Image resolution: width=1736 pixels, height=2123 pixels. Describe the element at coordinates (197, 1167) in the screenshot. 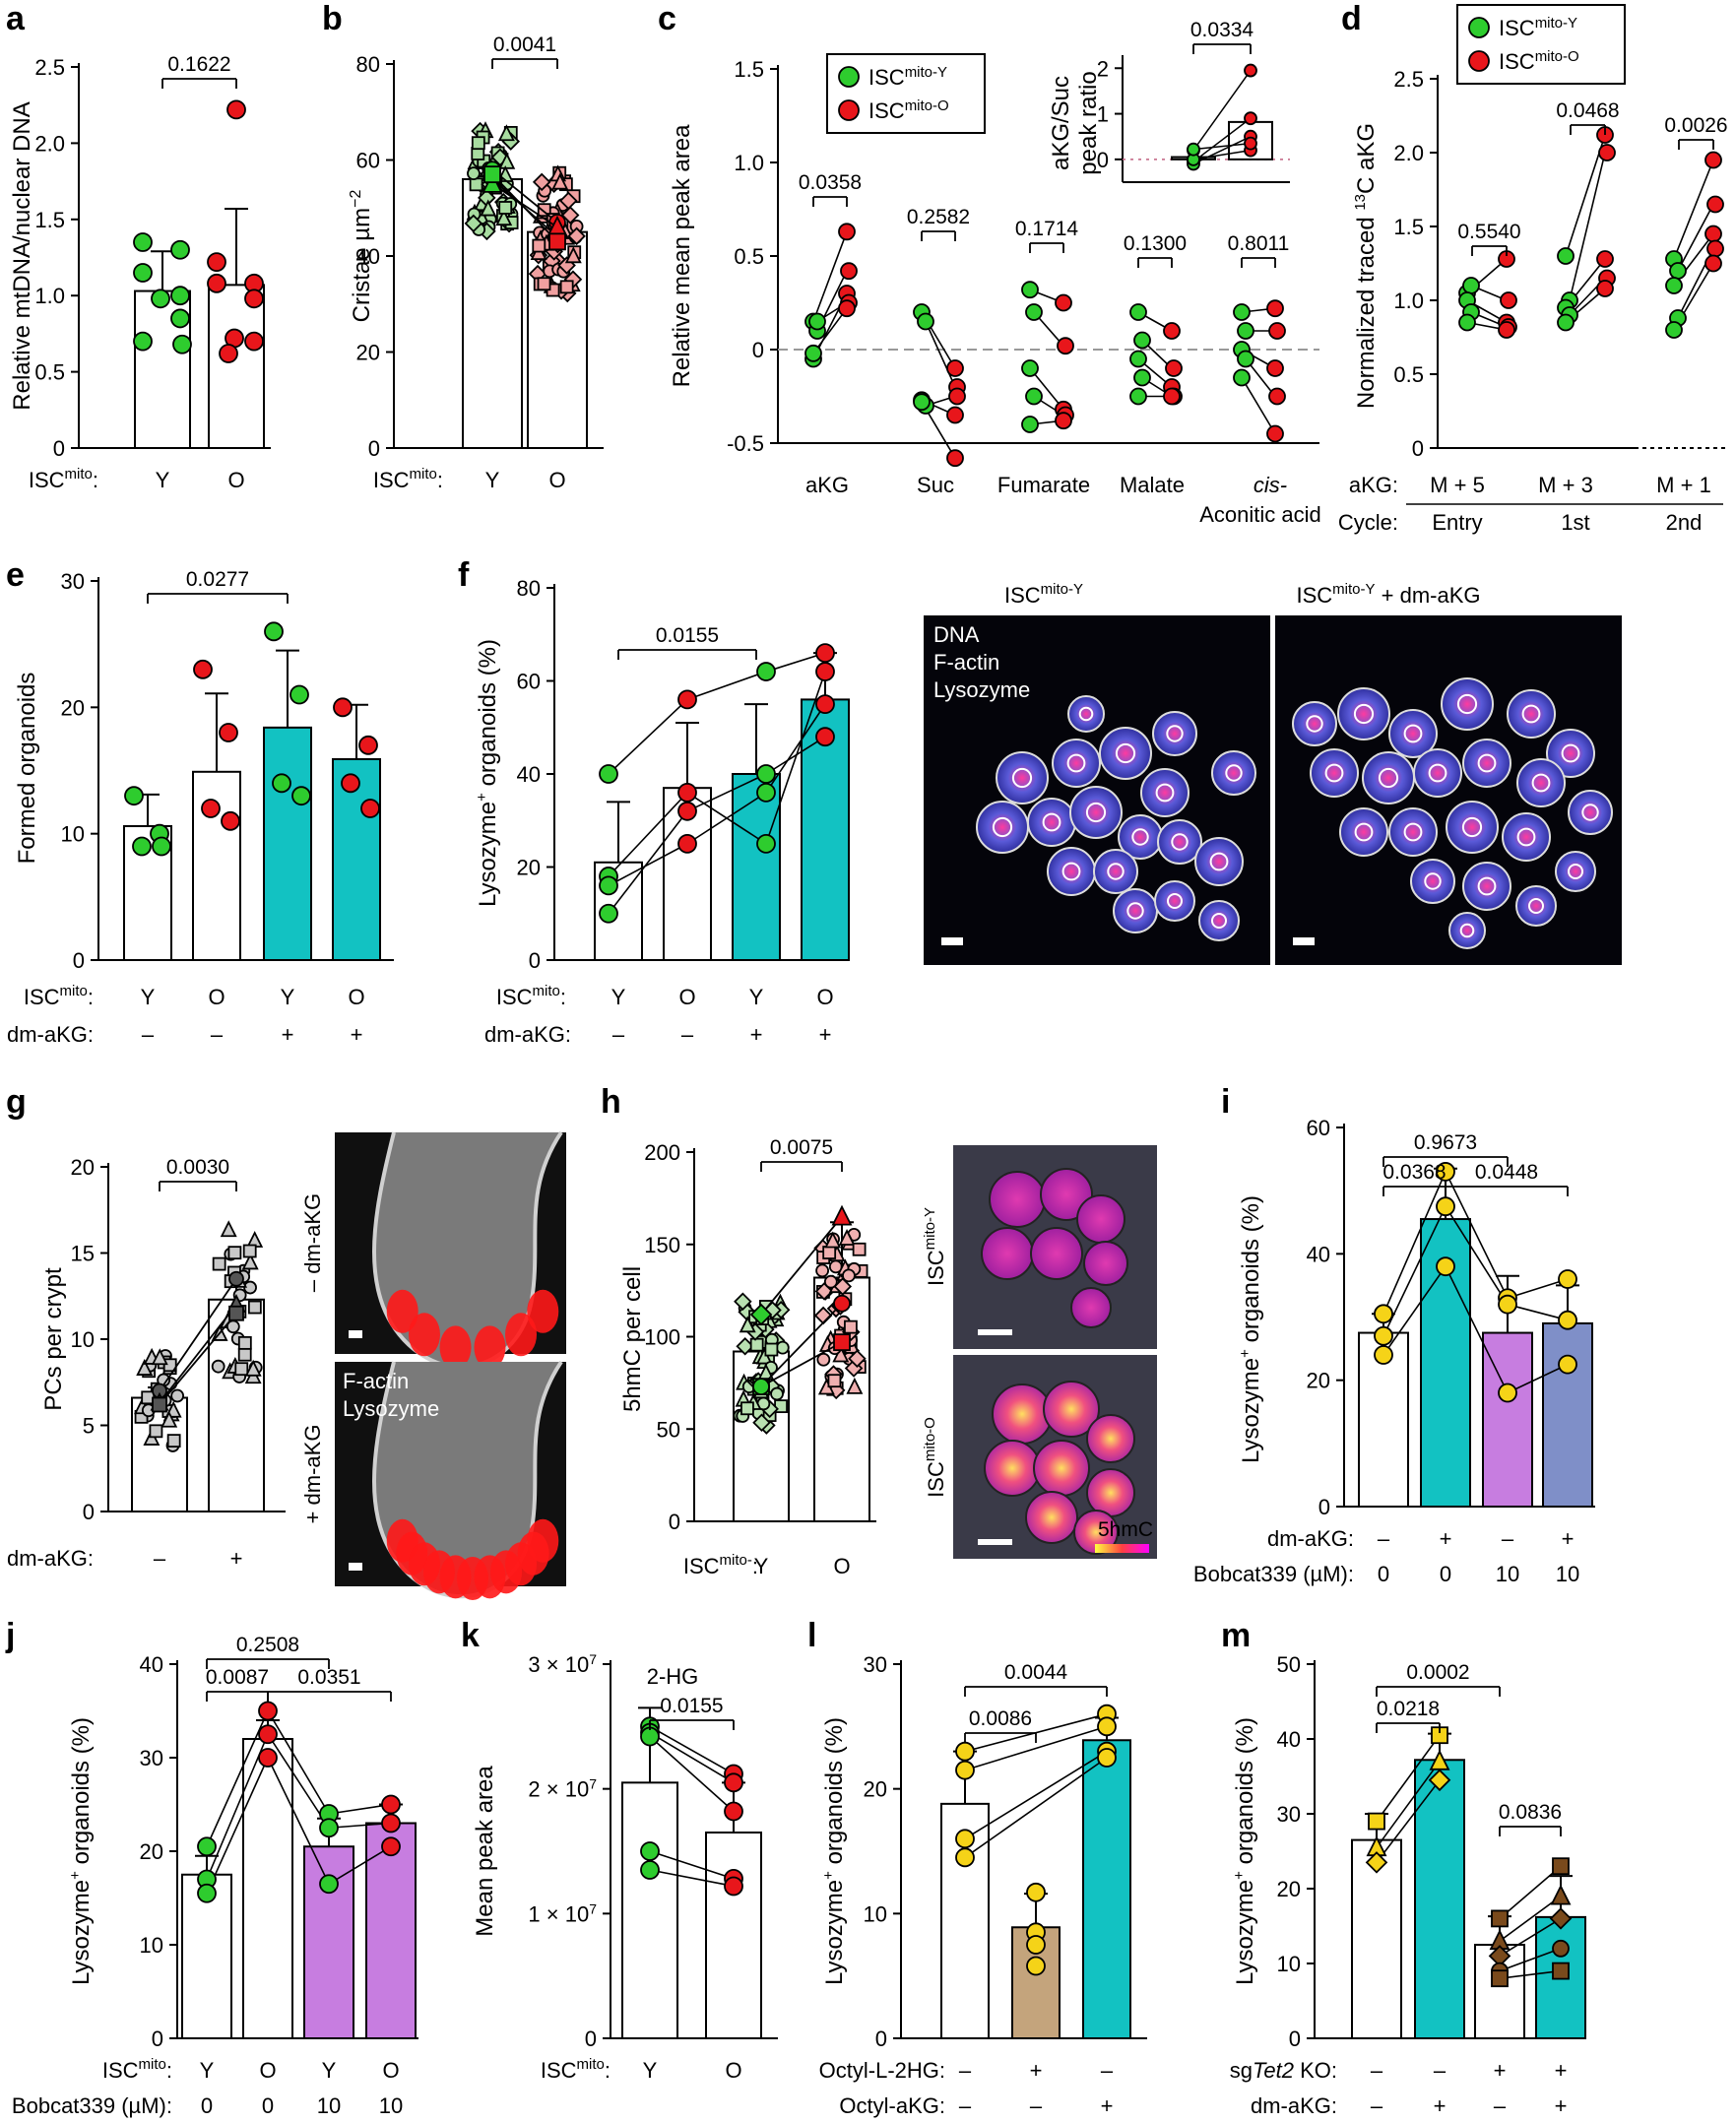

I see `bracket-g-value: 0.0030` at that location.